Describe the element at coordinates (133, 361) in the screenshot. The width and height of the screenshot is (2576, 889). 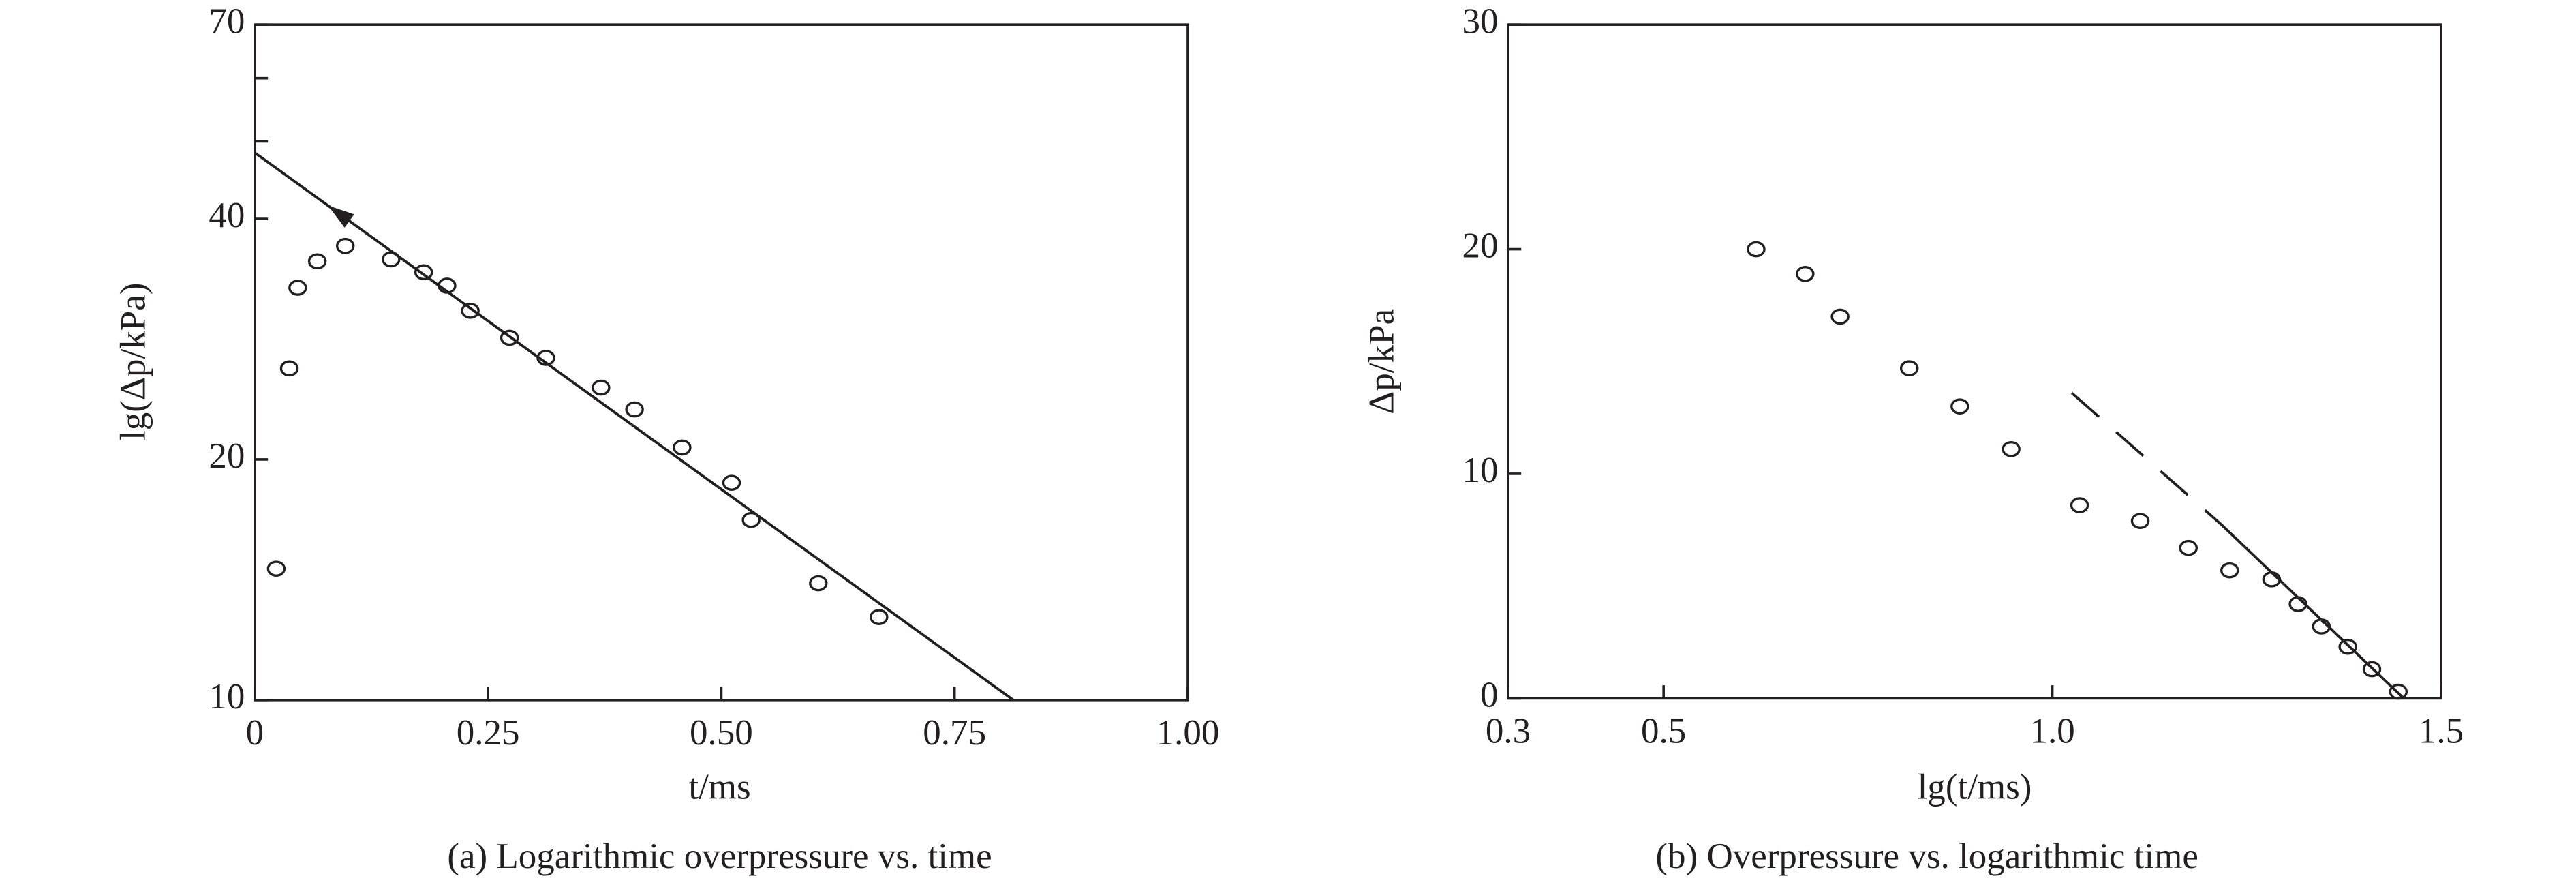
I see `y-axis-label: lg(Δp/kPa)` at that location.